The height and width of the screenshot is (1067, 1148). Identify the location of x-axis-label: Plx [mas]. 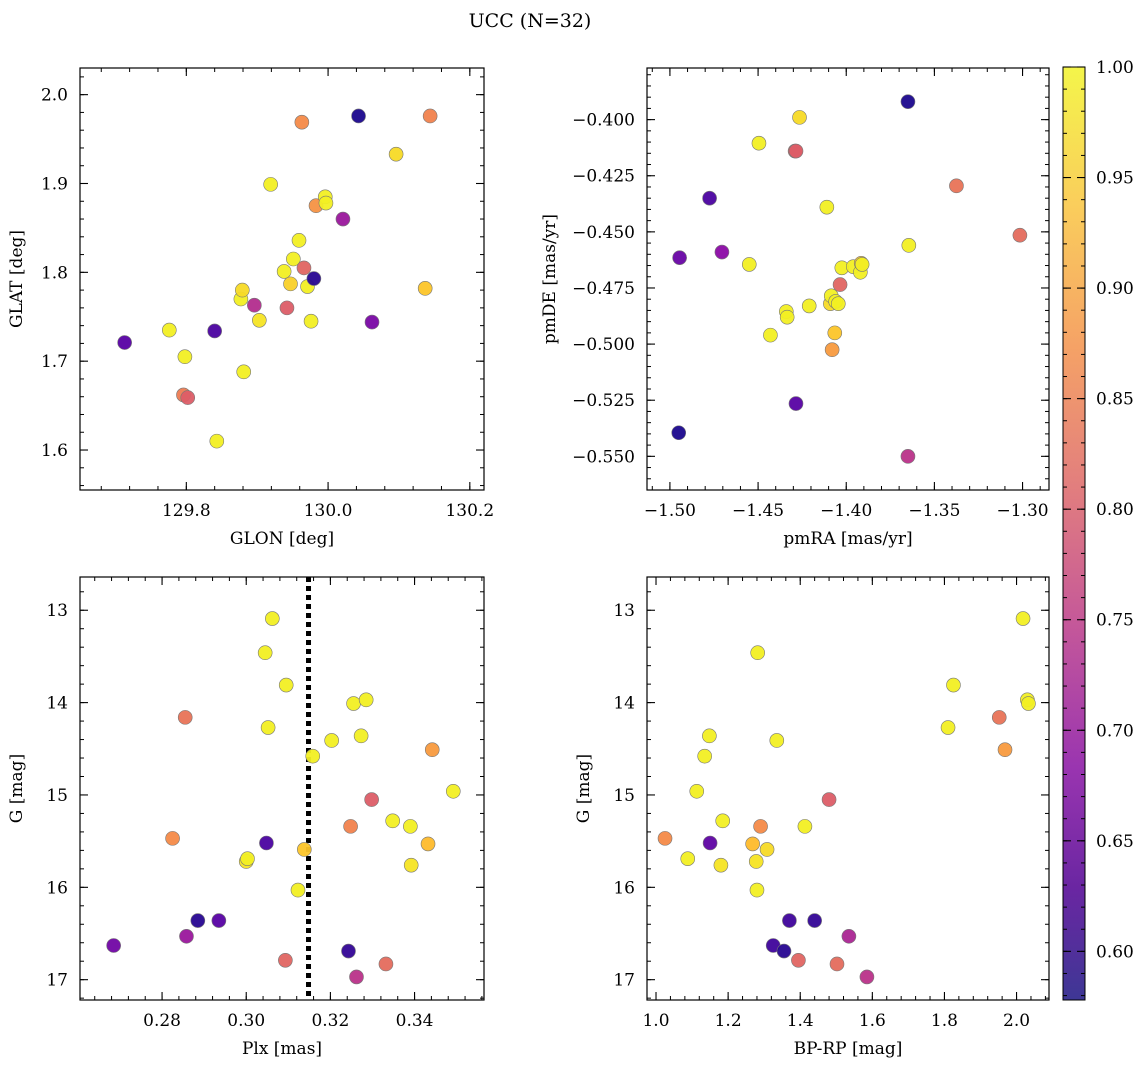
(282, 1049).